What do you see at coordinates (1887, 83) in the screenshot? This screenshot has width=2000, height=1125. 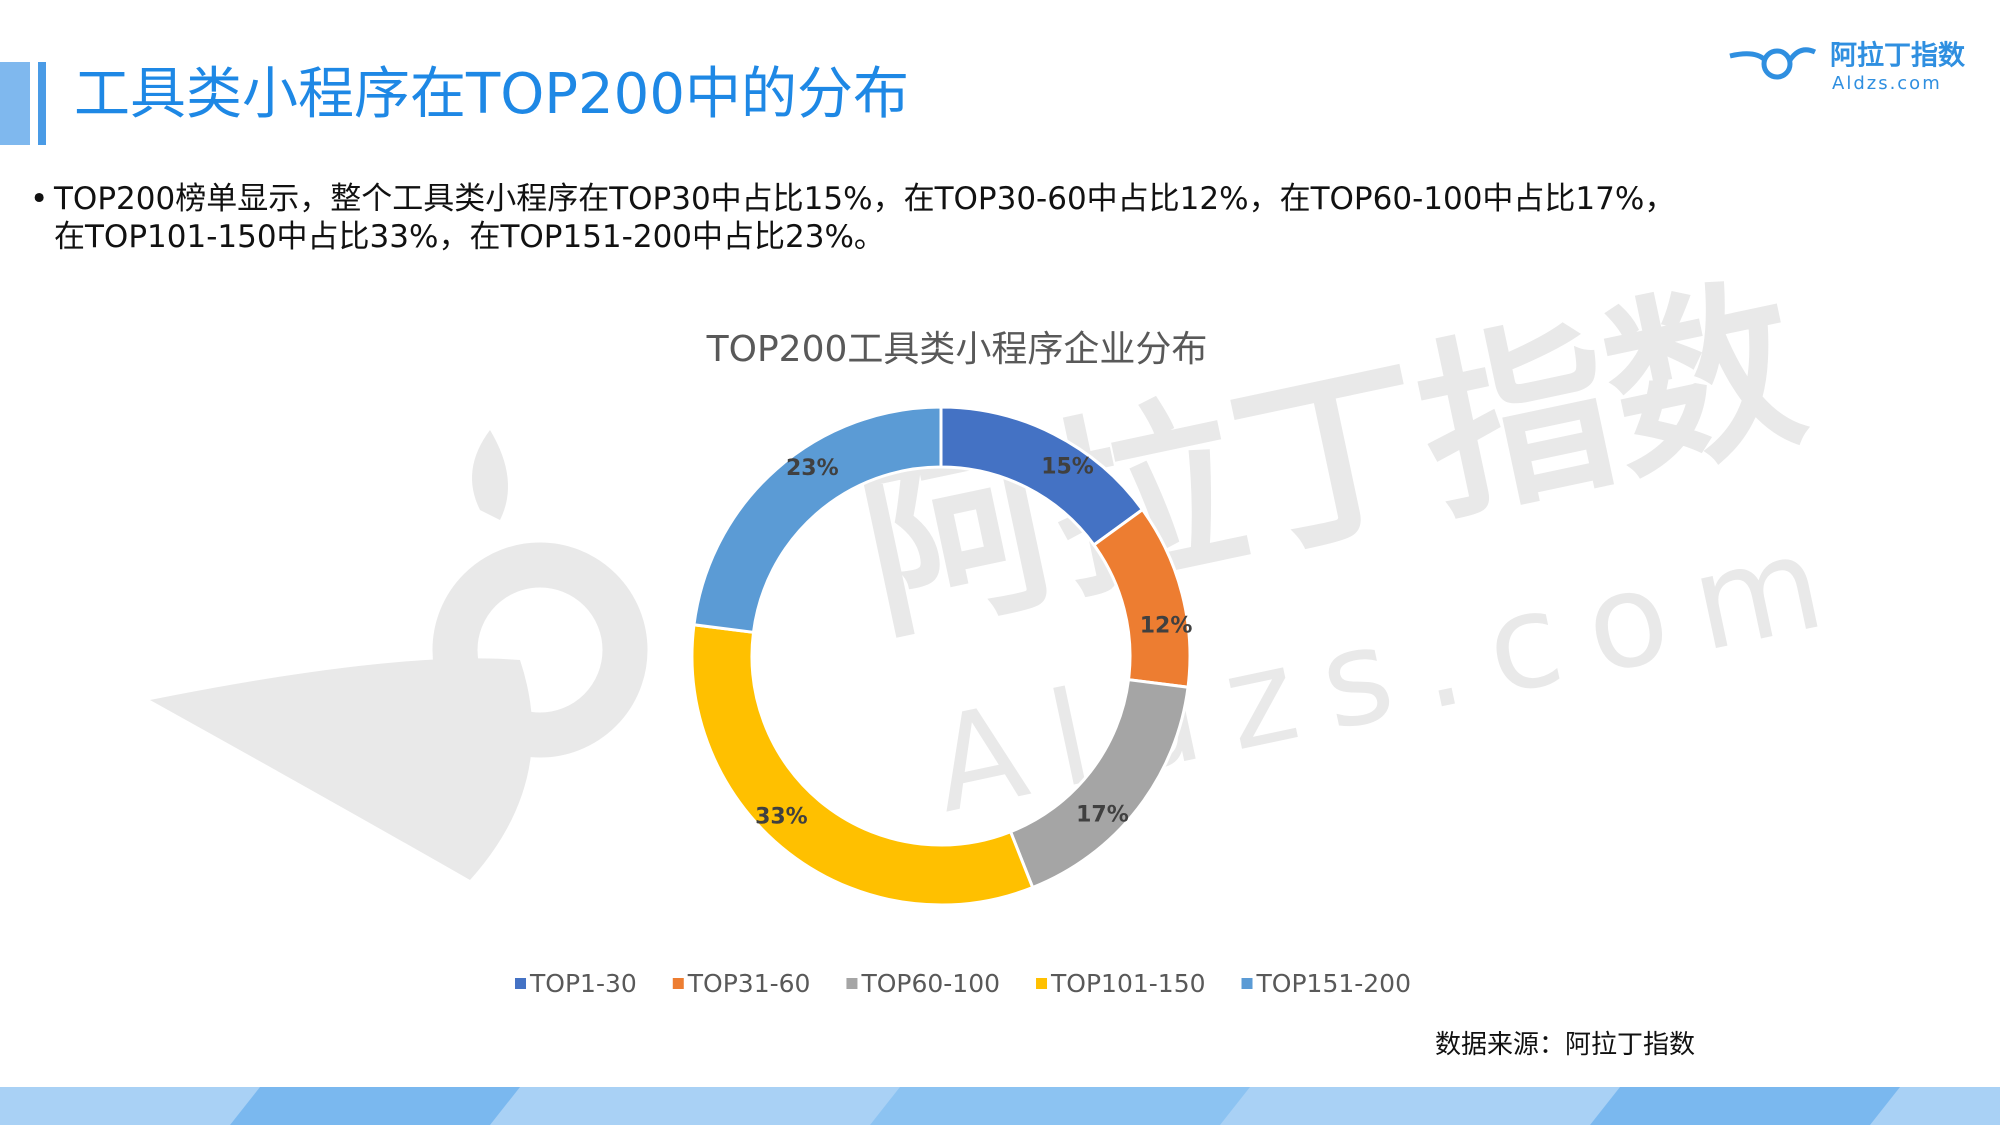 I see `logo-domain: Aldzs.com` at bounding box center [1887, 83].